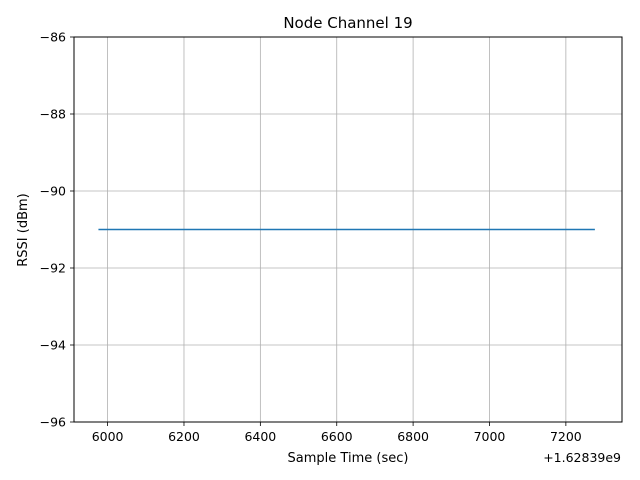 The height and width of the screenshot is (480, 640). Describe the element at coordinates (566, 436) in the screenshot. I see `x-tick-label: 7200` at that location.